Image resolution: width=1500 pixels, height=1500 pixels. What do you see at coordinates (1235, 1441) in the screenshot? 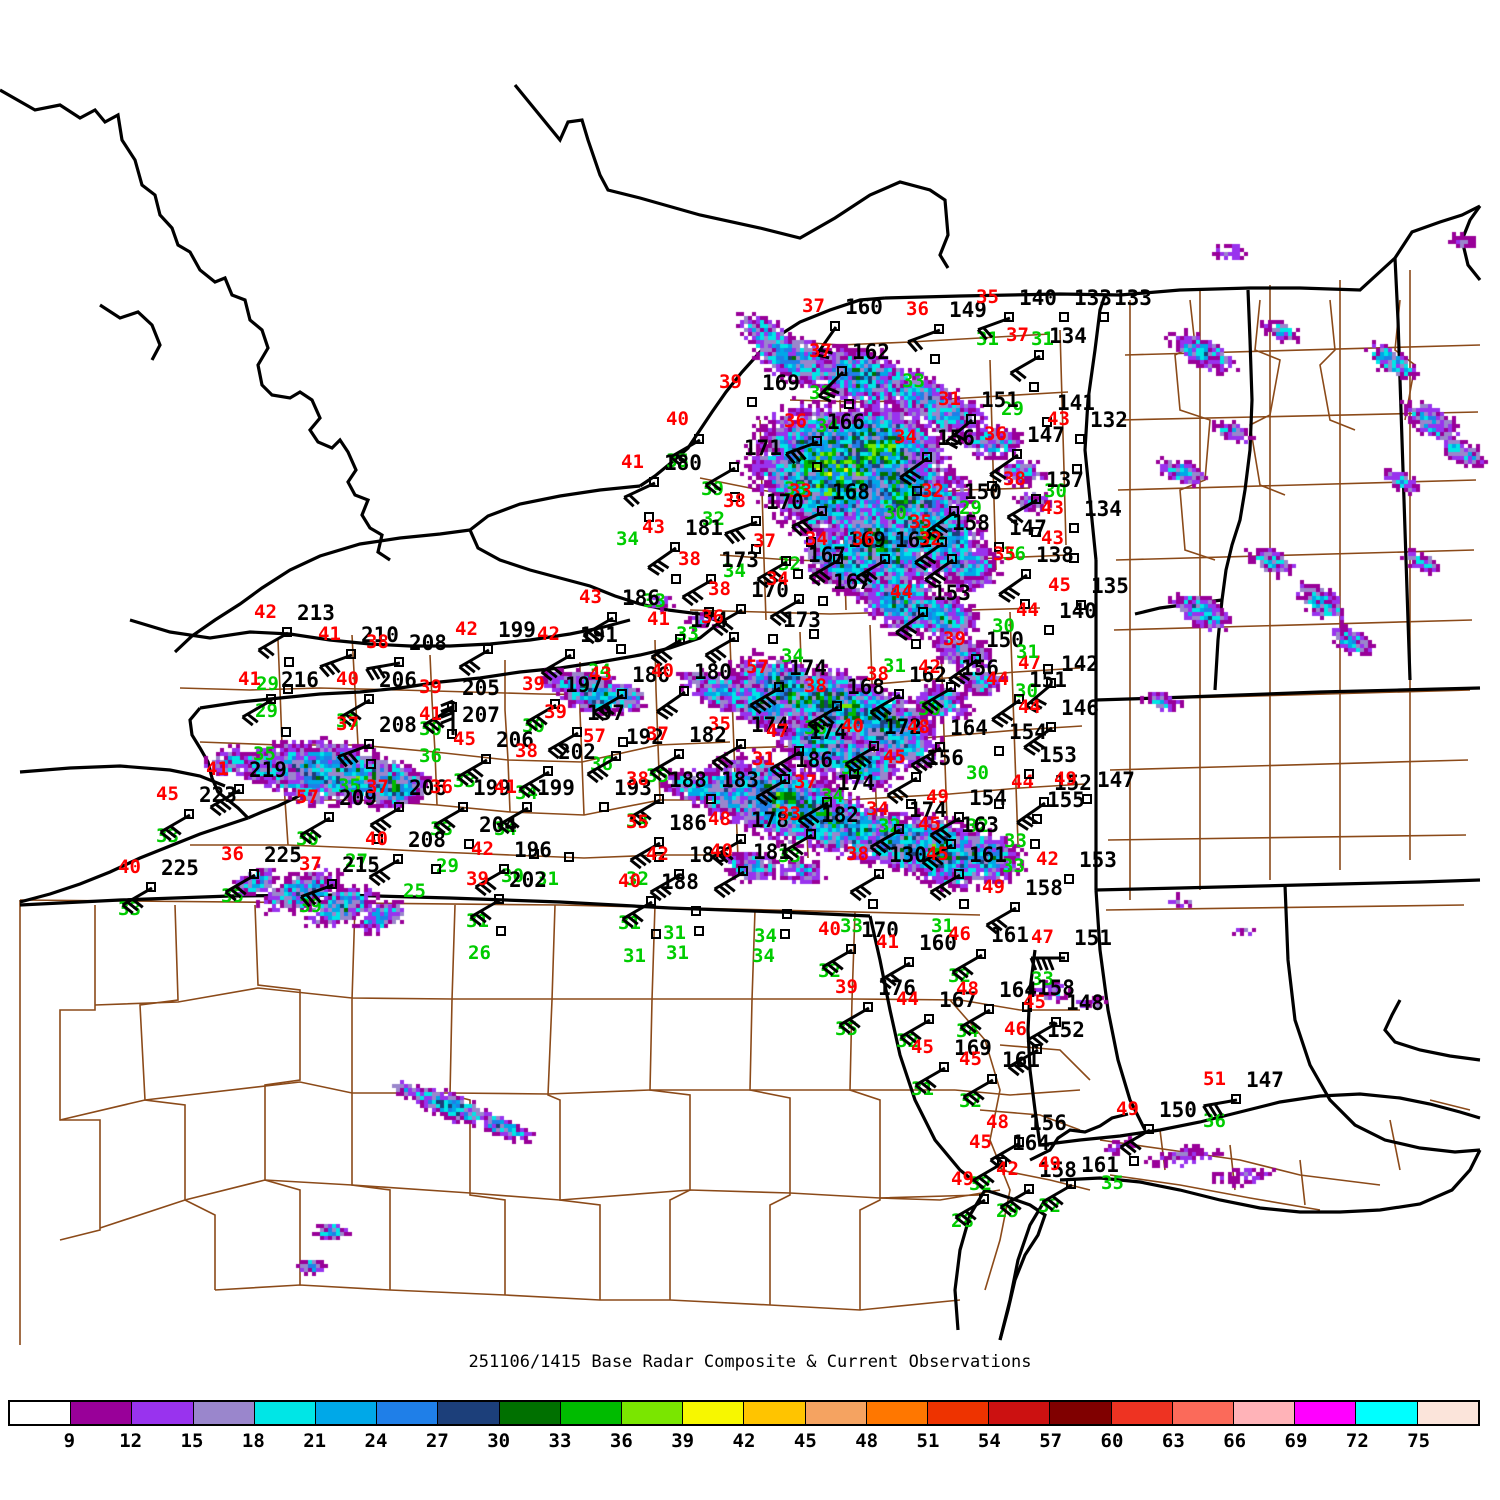
I see `colorbar-tick: 66` at bounding box center [1235, 1441].